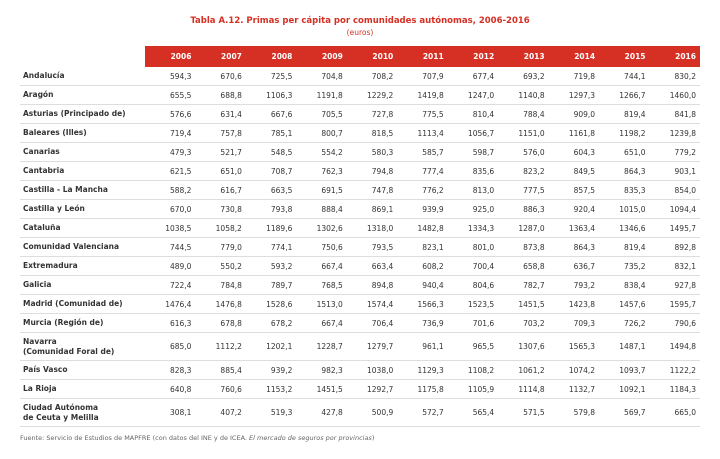  Describe the element at coordinates (170, 76) in the screenshot. I see `cell: 594,3` at that location.